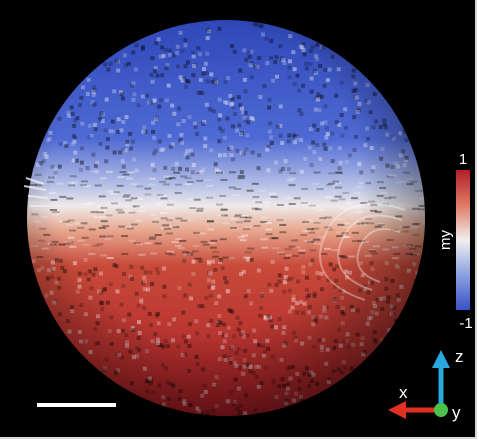 The height and width of the screenshot is (441, 479). Describe the element at coordinates (426, 384) in the screenshot. I see `axes-triad: z x y` at that location.